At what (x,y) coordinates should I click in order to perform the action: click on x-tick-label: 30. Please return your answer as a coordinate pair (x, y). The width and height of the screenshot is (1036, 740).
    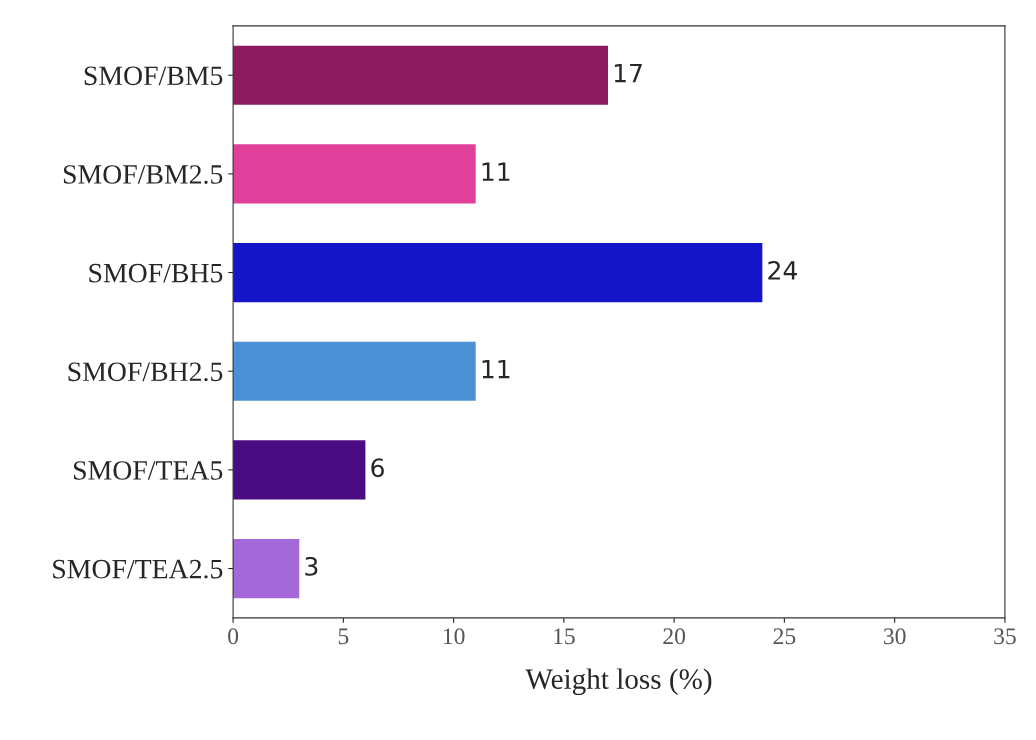
    Looking at the image, I should click on (894, 636).